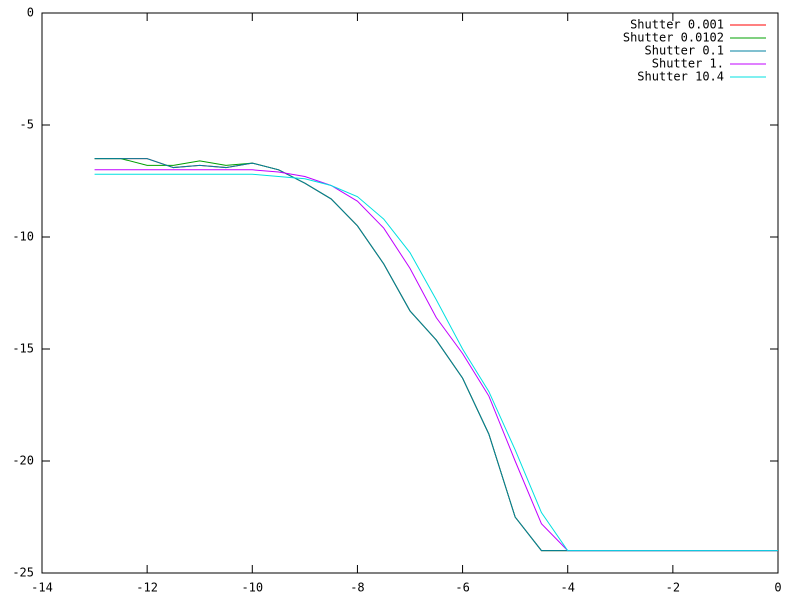 Image resolution: width=800 pixels, height=600 pixels. Describe the element at coordinates (23, 349) in the screenshot. I see `y-tick-label: -15` at that location.